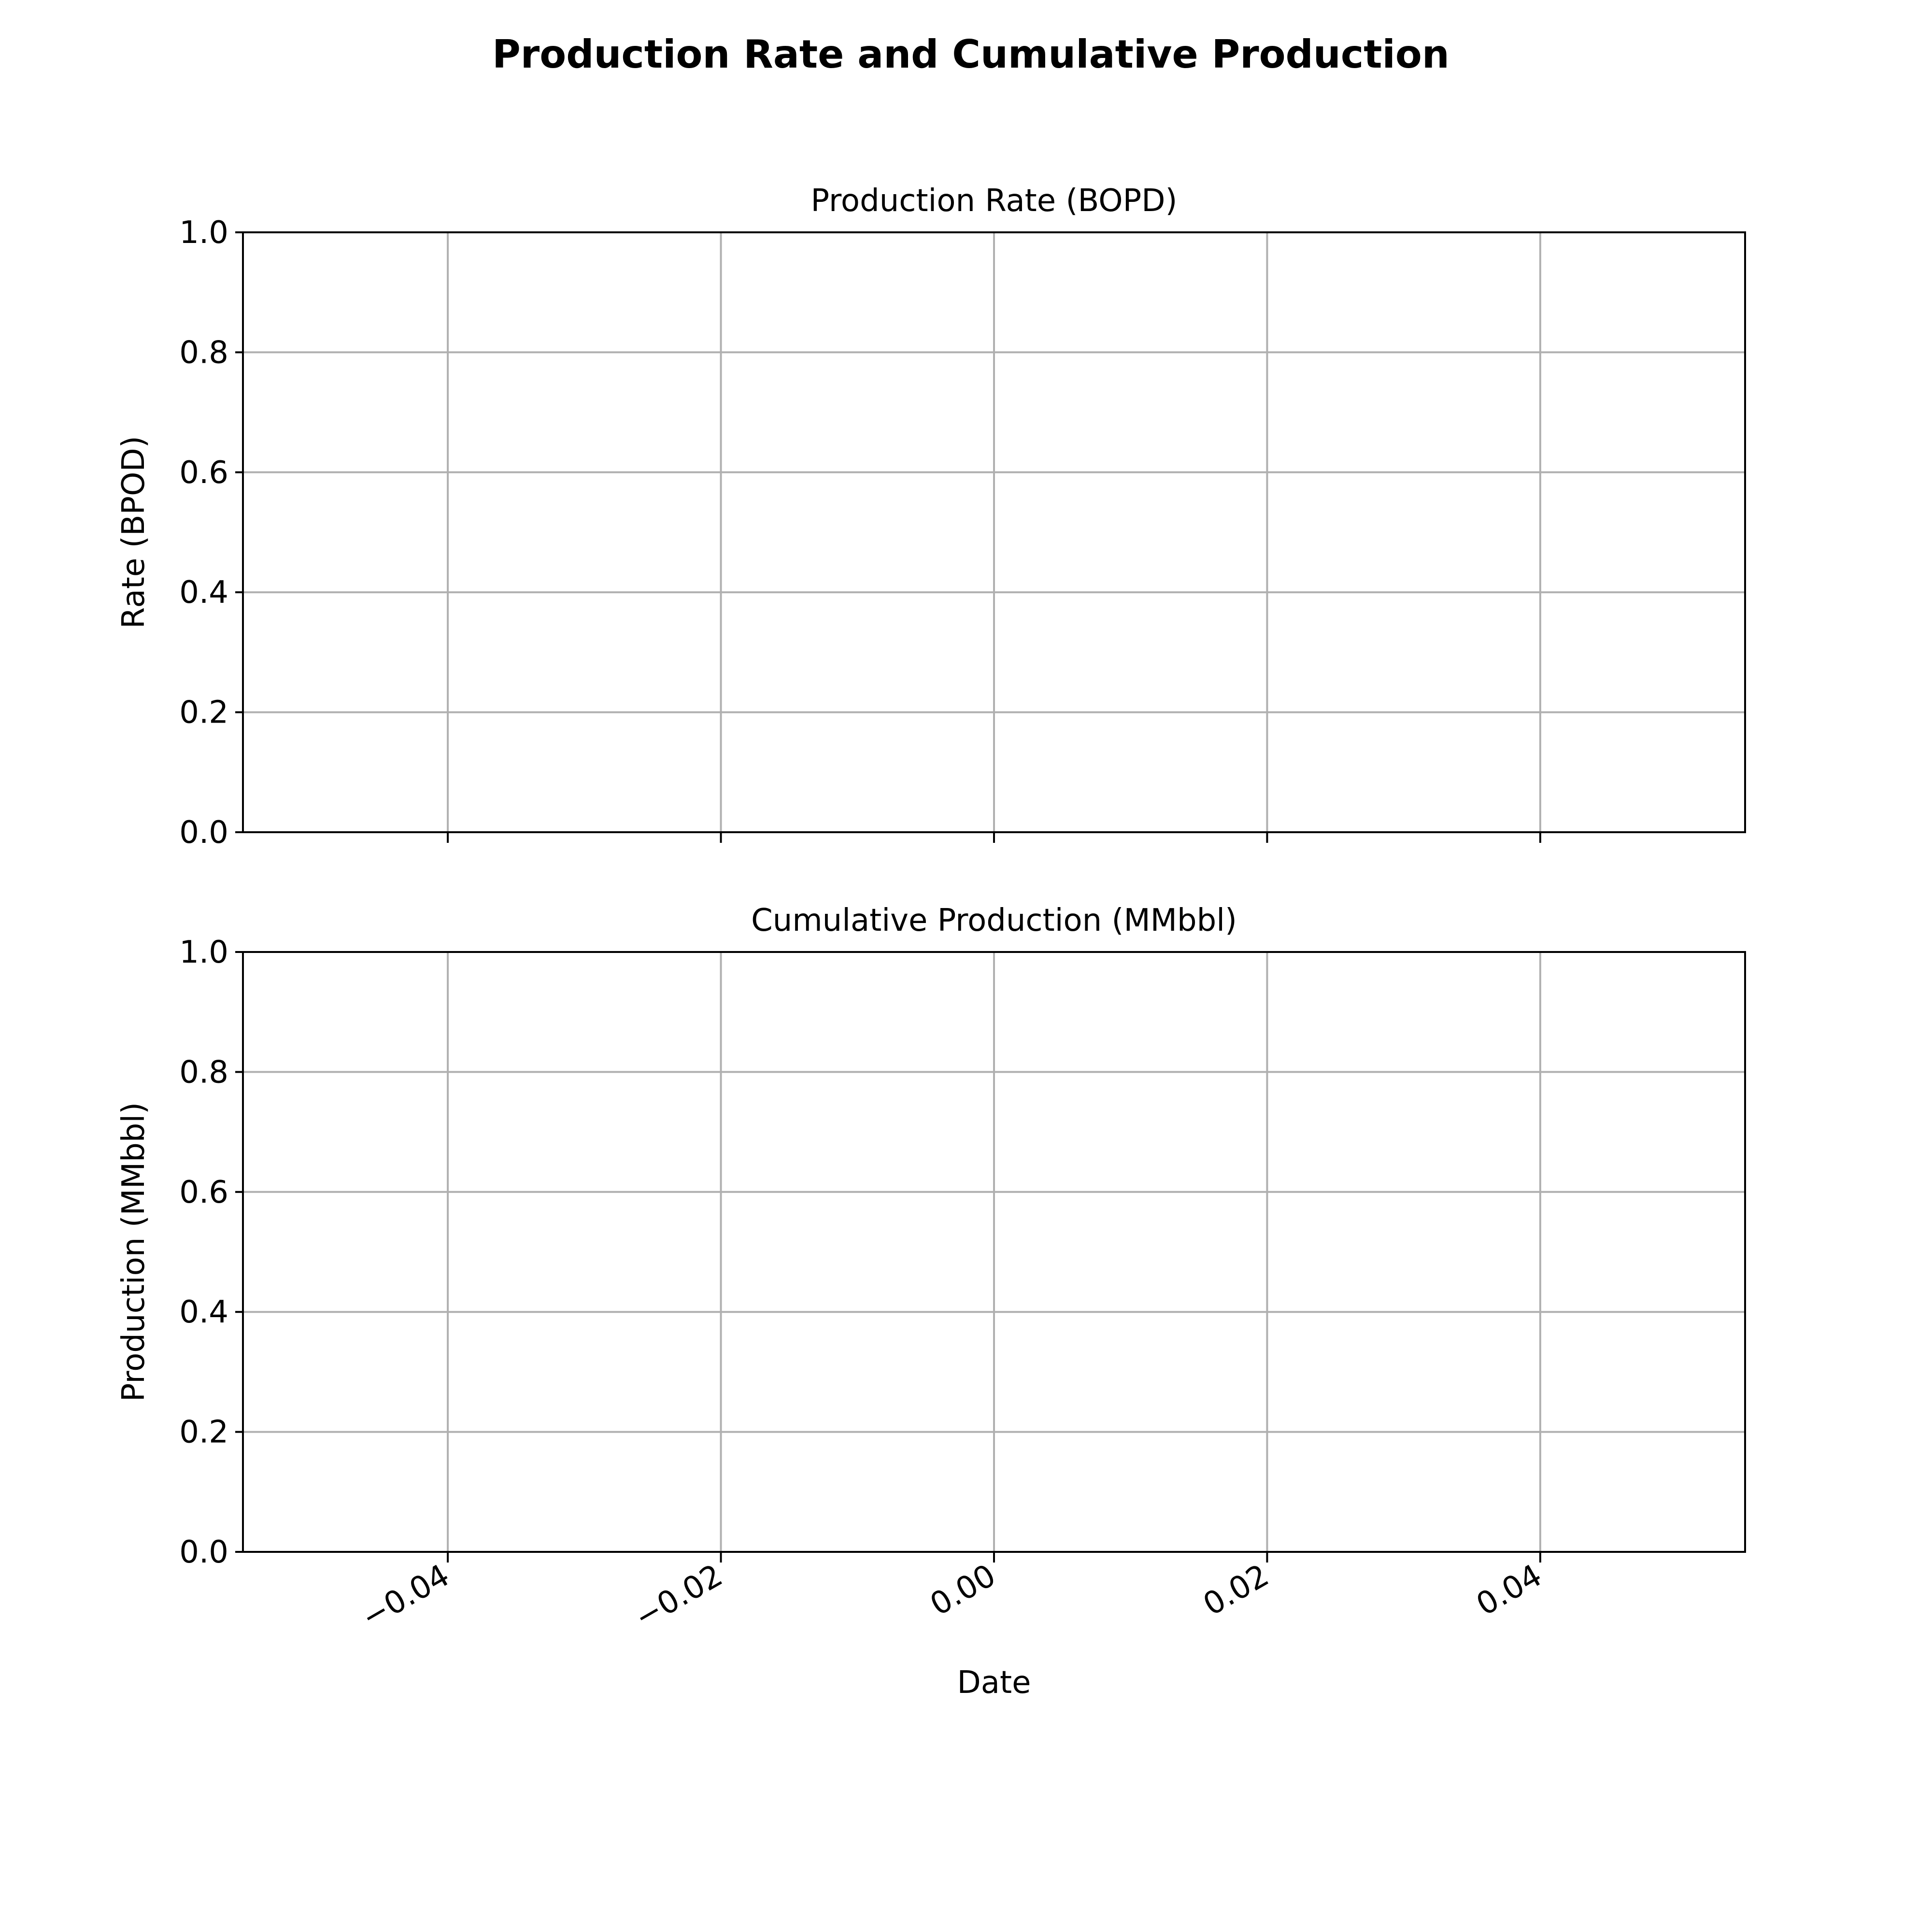 Image resolution: width=1932 pixels, height=1932 pixels. What do you see at coordinates (134, 1252) in the screenshot?
I see `y-axis-label-production: Production (MMbbl)` at bounding box center [134, 1252].